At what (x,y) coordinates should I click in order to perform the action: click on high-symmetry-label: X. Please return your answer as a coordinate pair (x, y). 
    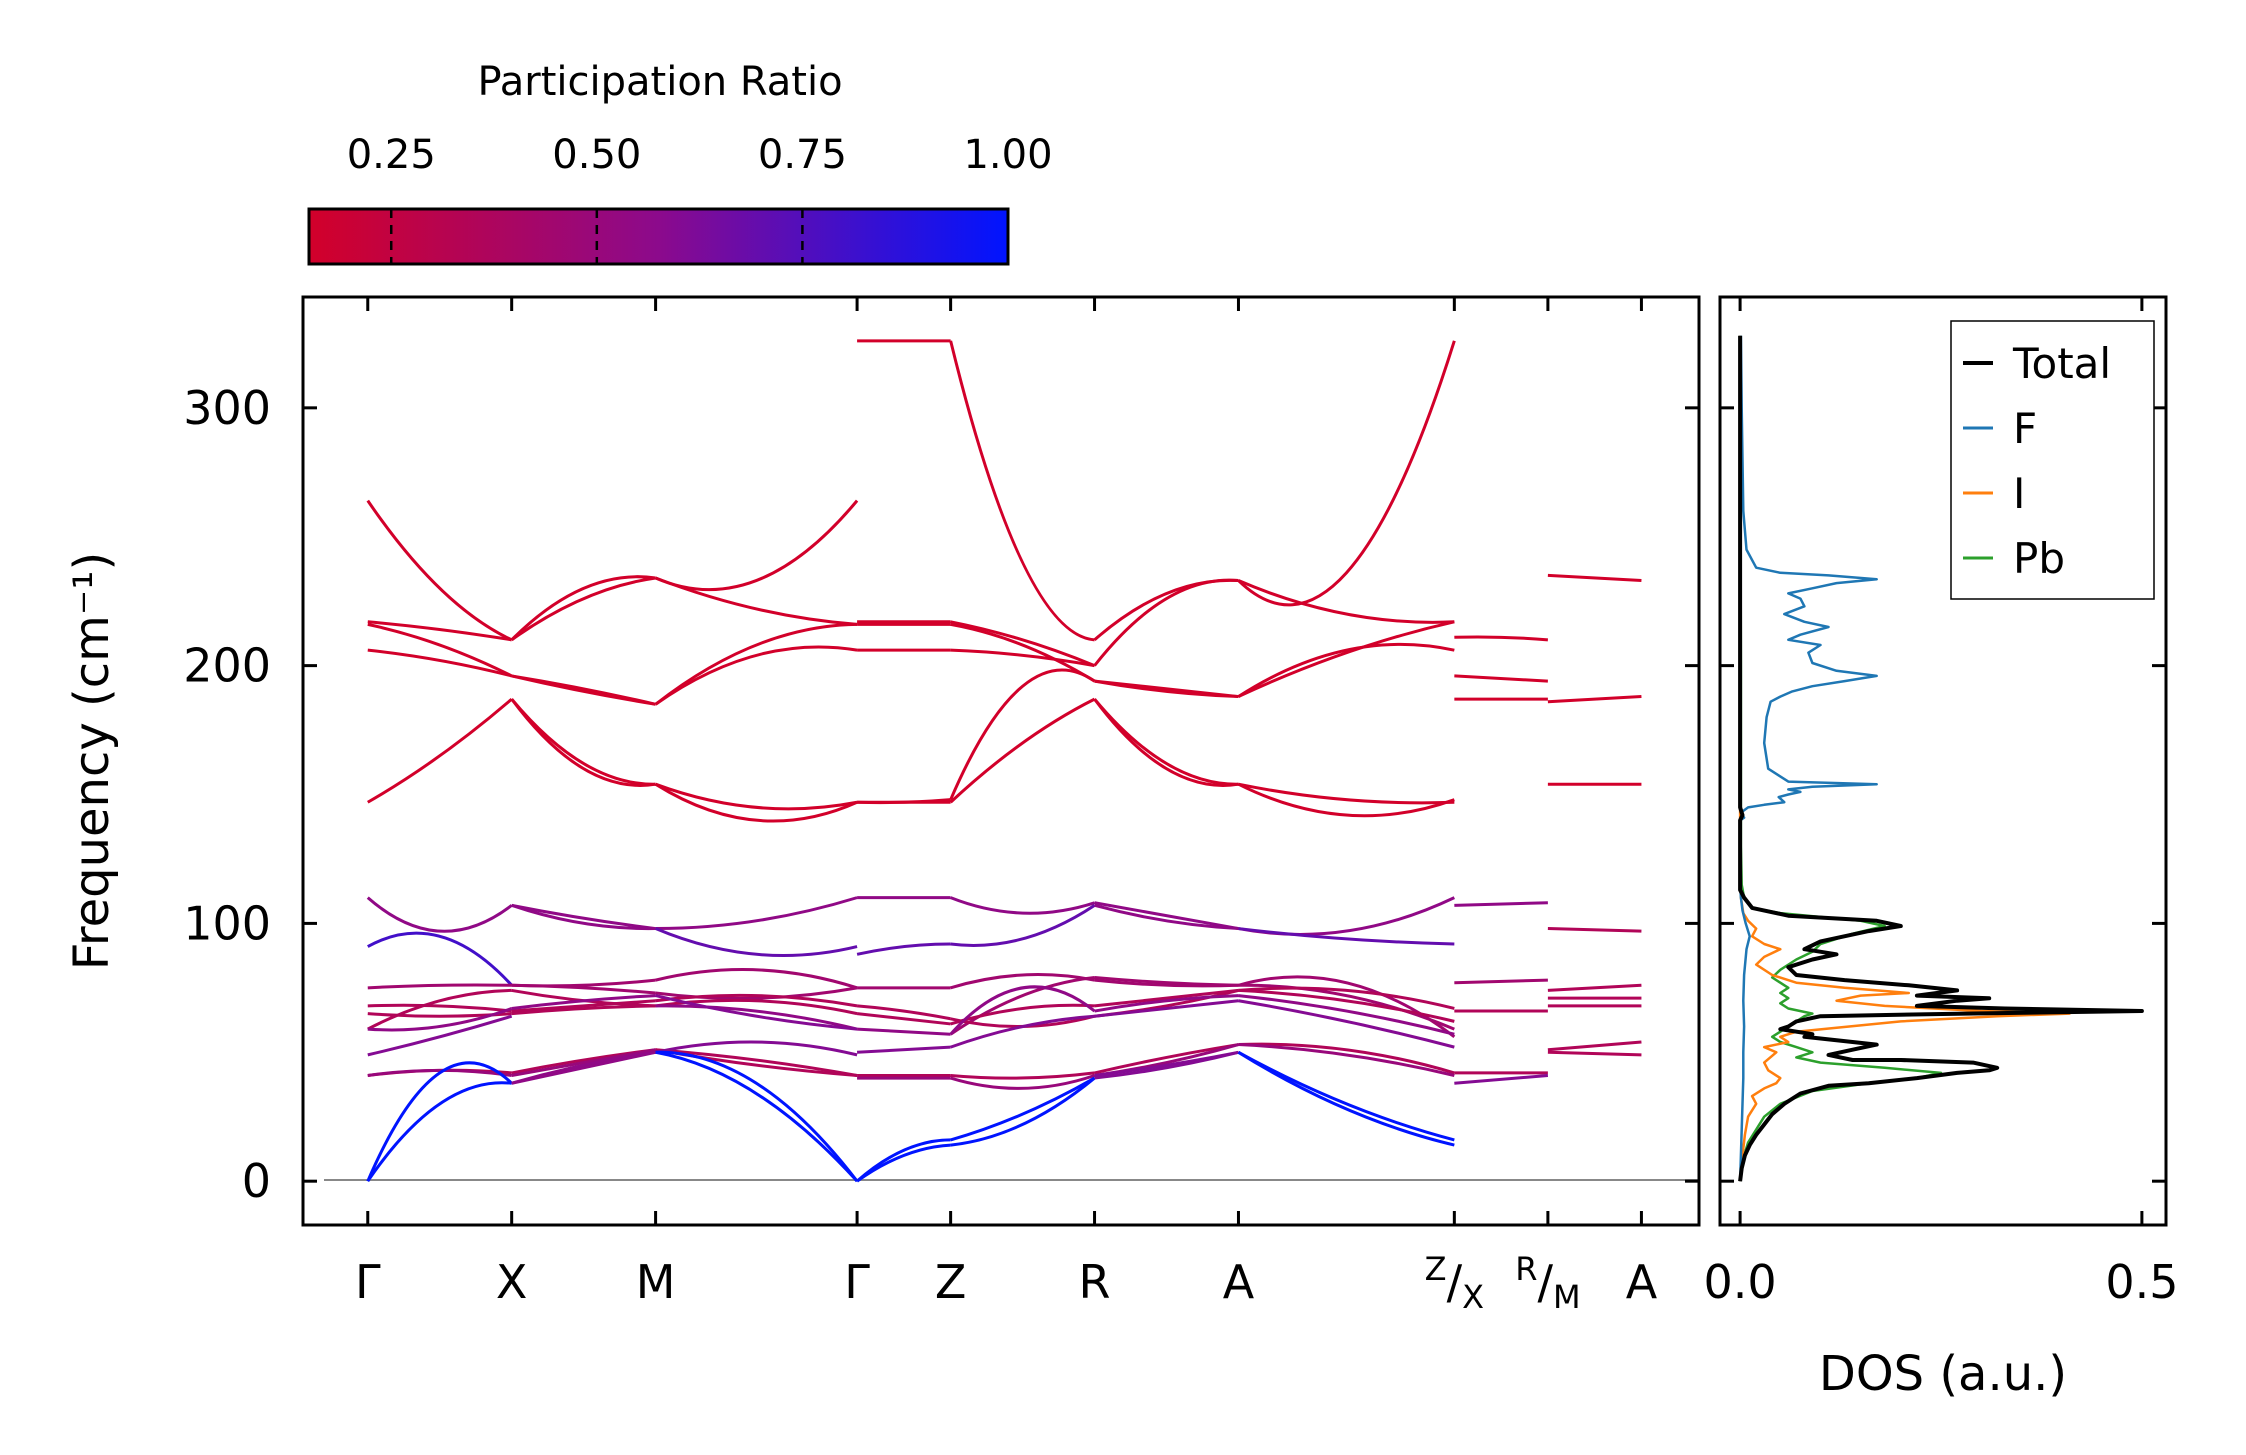
    Looking at the image, I should click on (512, 1282).